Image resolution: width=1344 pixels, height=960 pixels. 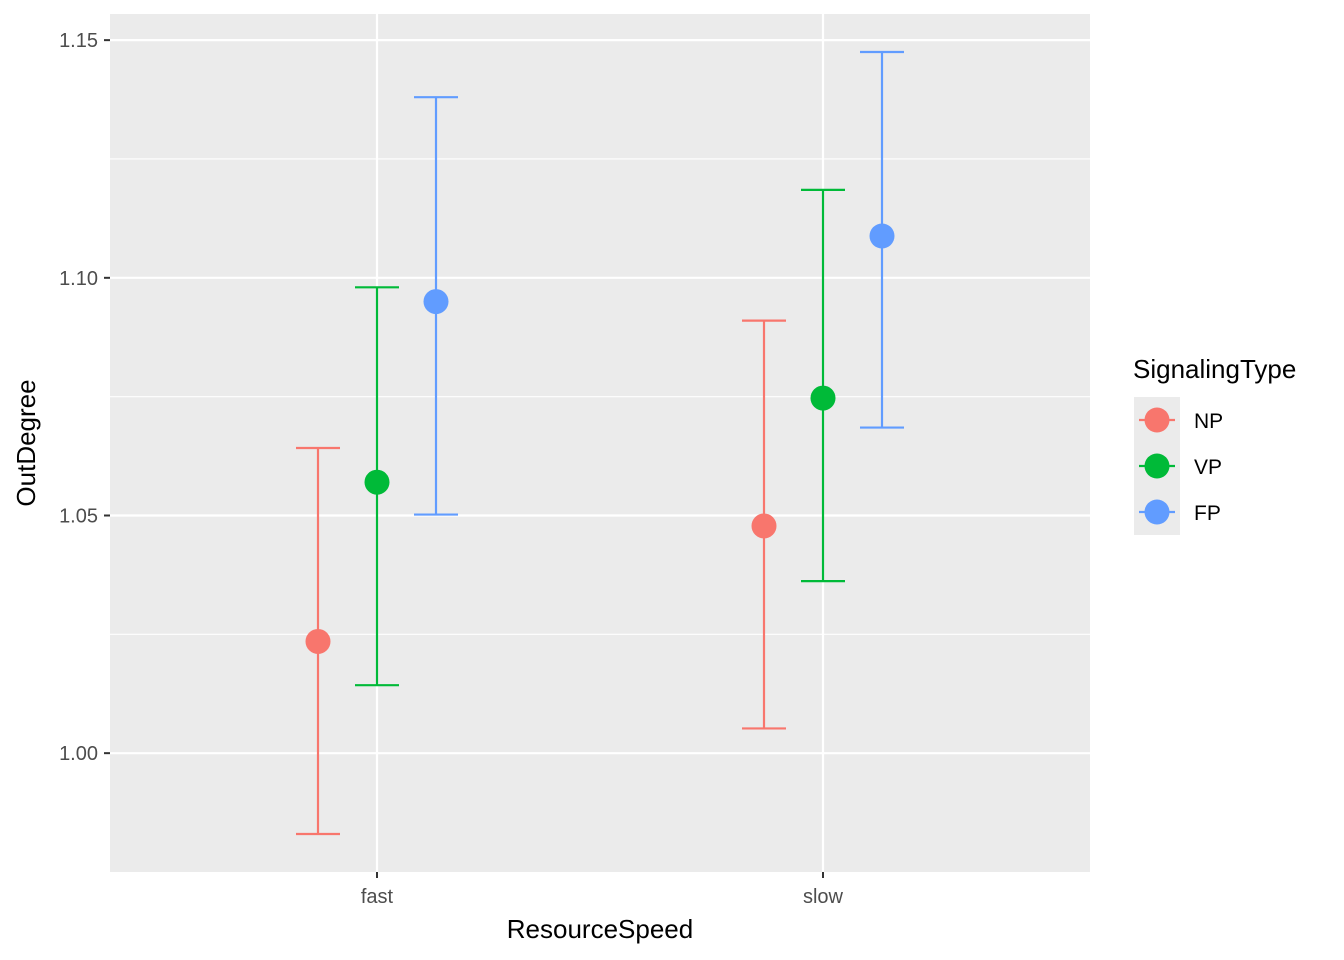 I want to click on y-tick-label: 1.10, so click(x=78, y=279).